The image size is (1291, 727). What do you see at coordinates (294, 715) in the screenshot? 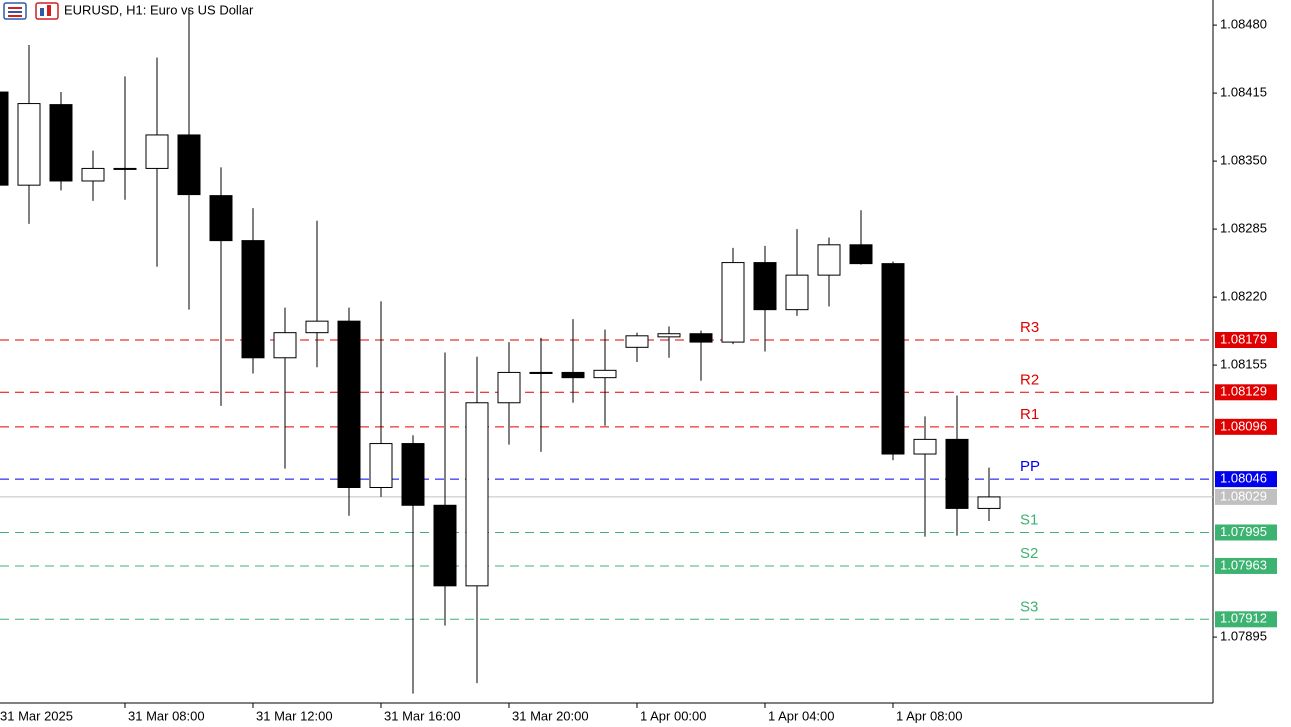
I see `x-tick-label: 31 Mar 12:00` at bounding box center [294, 715].